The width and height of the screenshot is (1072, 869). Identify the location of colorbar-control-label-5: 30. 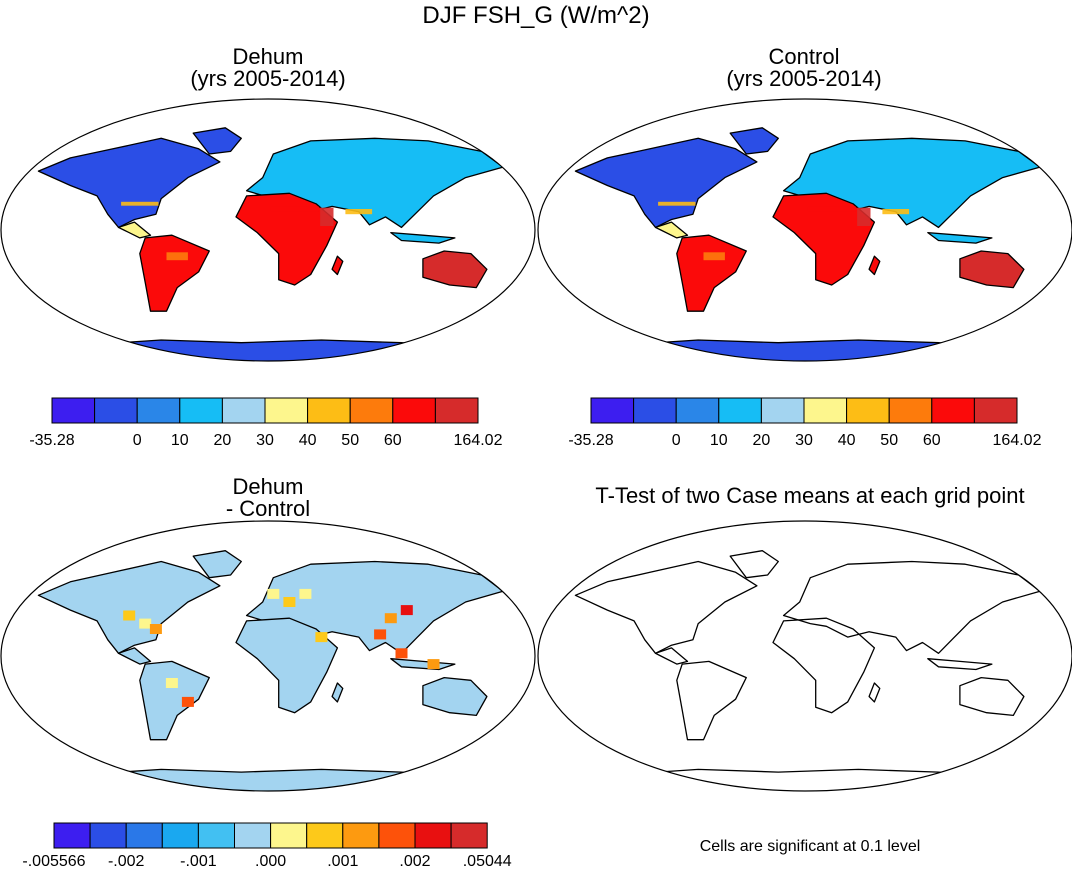
(804, 440).